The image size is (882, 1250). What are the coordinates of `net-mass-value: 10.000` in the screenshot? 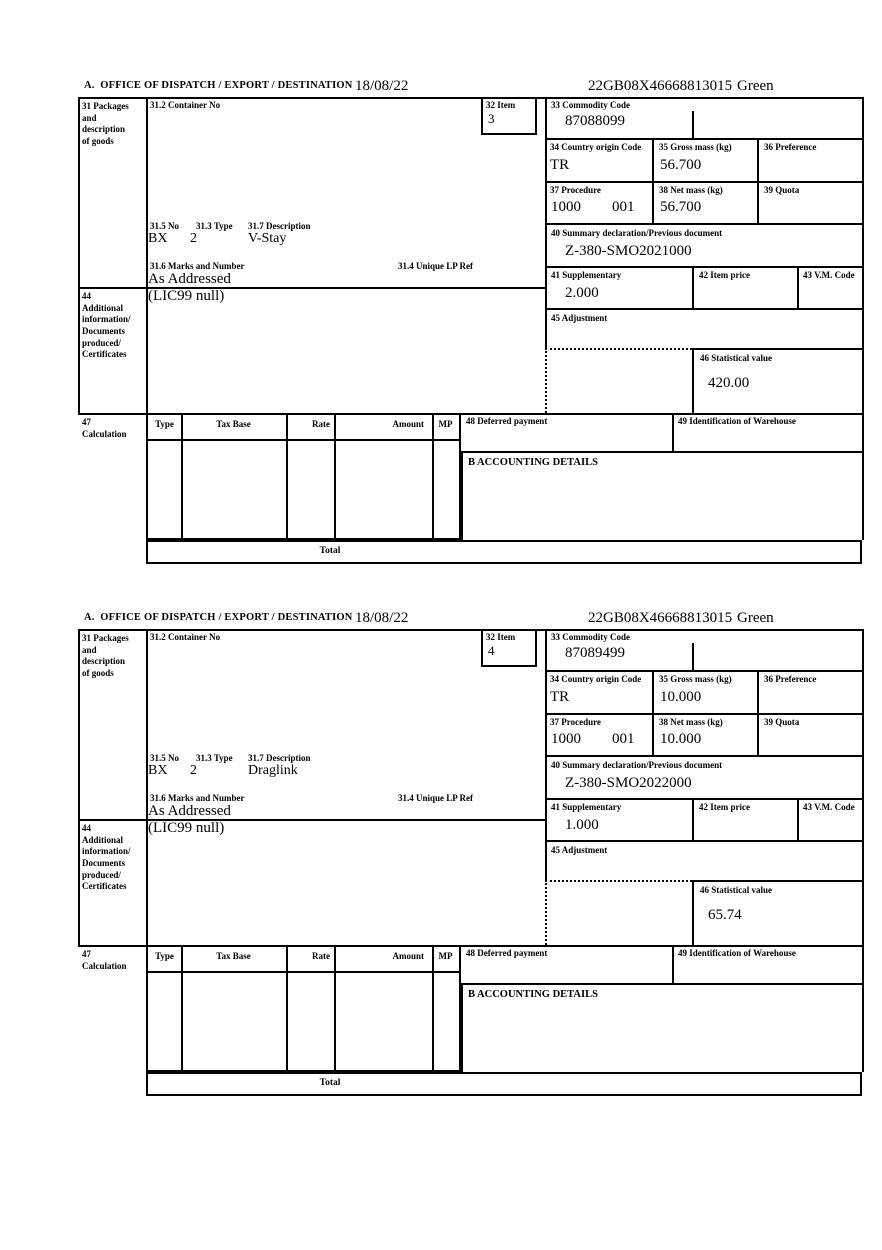 It's located at (681, 739).